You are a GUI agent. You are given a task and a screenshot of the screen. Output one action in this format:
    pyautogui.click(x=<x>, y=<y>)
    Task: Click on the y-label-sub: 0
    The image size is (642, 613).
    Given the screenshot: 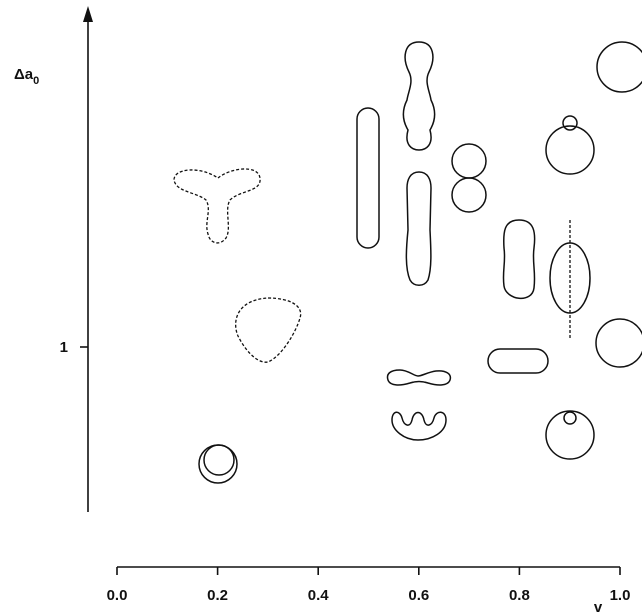 What is the action you would take?
    pyautogui.click(x=36, y=81)
    